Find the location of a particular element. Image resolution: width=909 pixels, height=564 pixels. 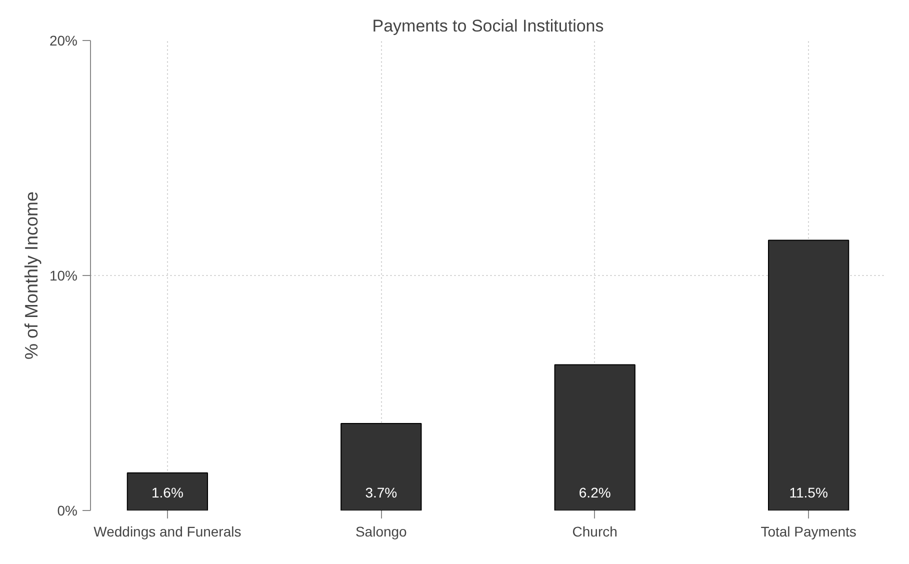

x-tick-label: Salongo is located at coordinates (381, 532).